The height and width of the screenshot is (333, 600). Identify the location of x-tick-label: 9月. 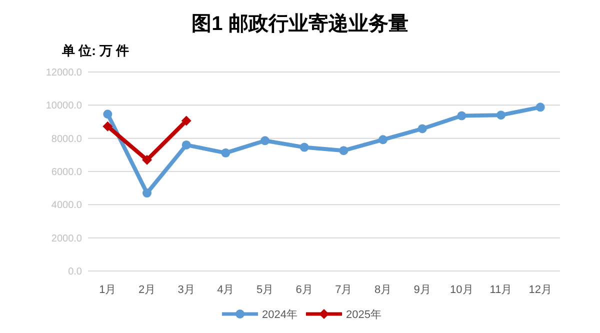
(422, 290).